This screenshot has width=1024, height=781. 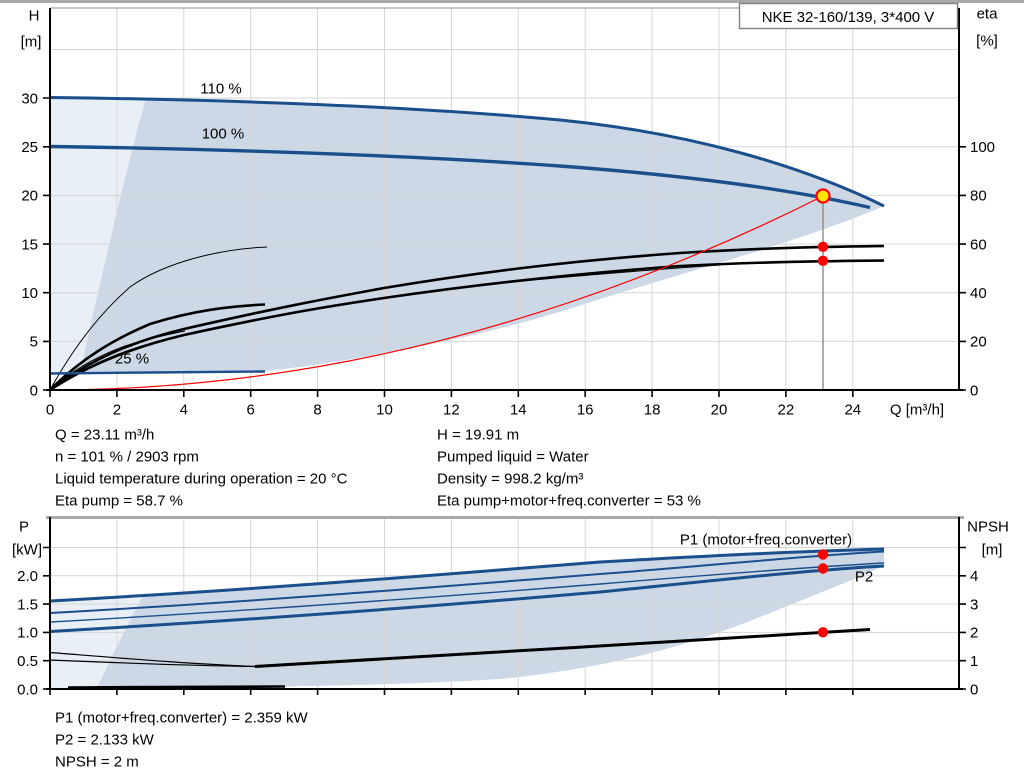 I want to click on eta-curve-short-thick, so click(x=157, y=347).